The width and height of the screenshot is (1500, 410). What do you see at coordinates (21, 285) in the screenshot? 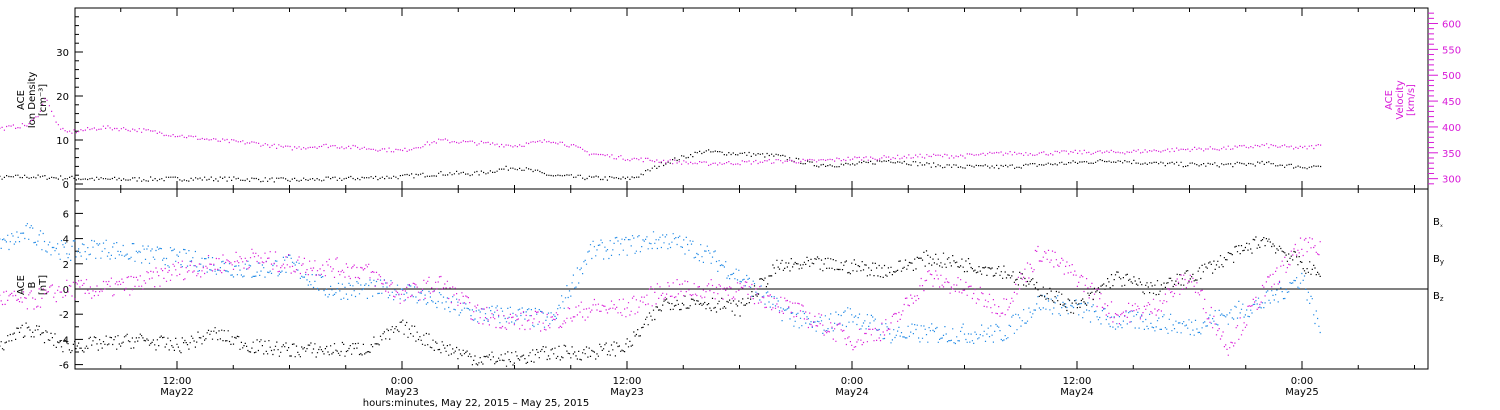
I see `b-axis-title-line: ACE` at bounding box center [21, 285].